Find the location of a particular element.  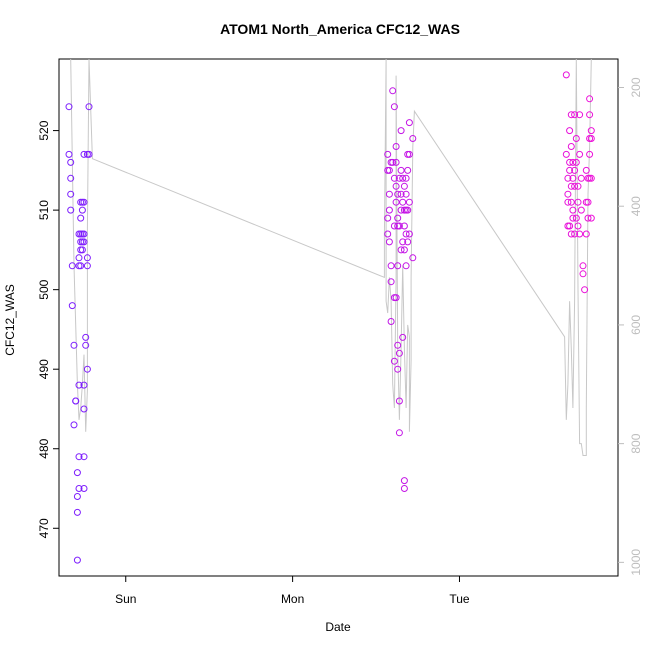

x-tick-label-0: Sun is located at coordinates (125, 599).